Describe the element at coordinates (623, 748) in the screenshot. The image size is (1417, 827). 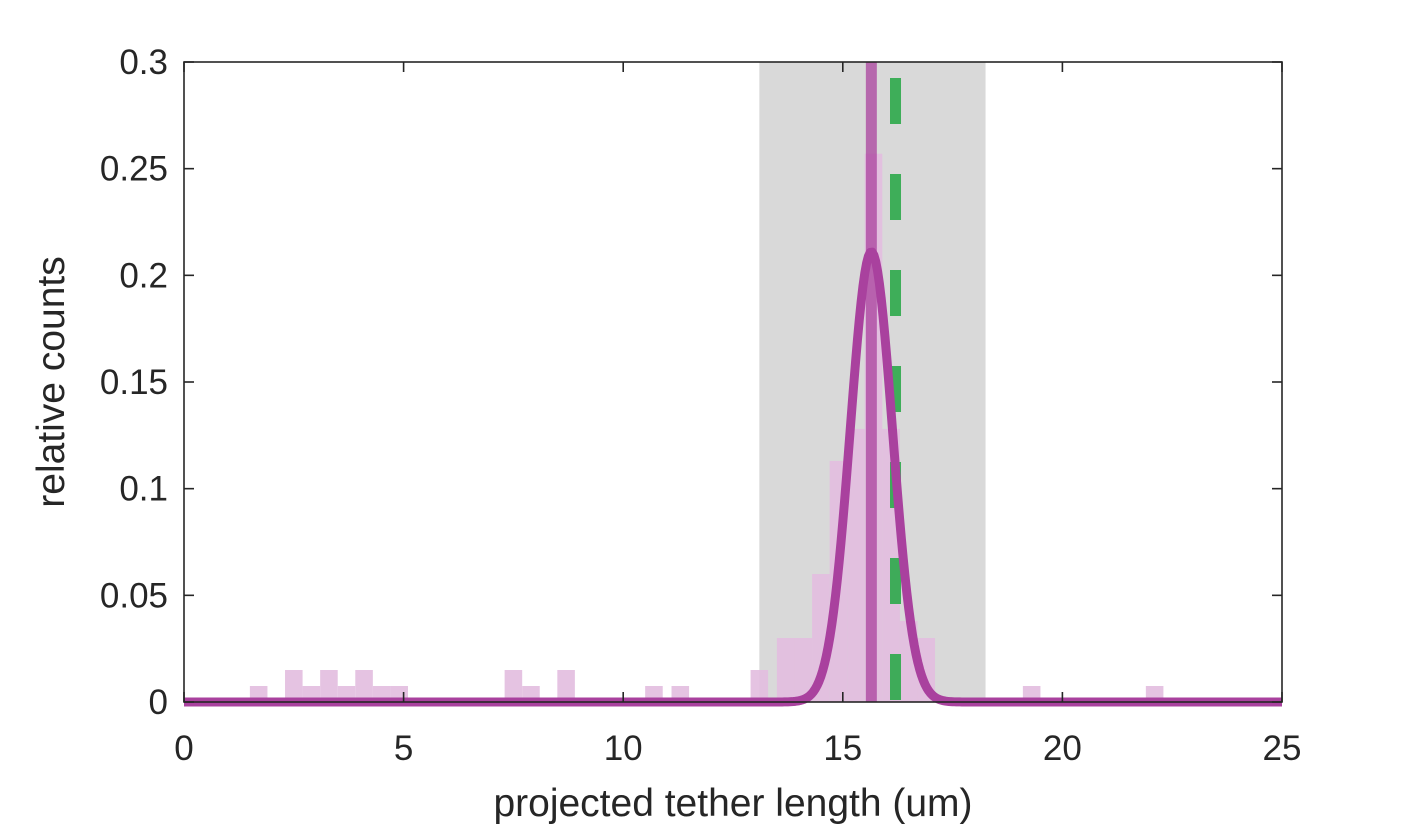
I see `x-tick-label: 10` at that location.